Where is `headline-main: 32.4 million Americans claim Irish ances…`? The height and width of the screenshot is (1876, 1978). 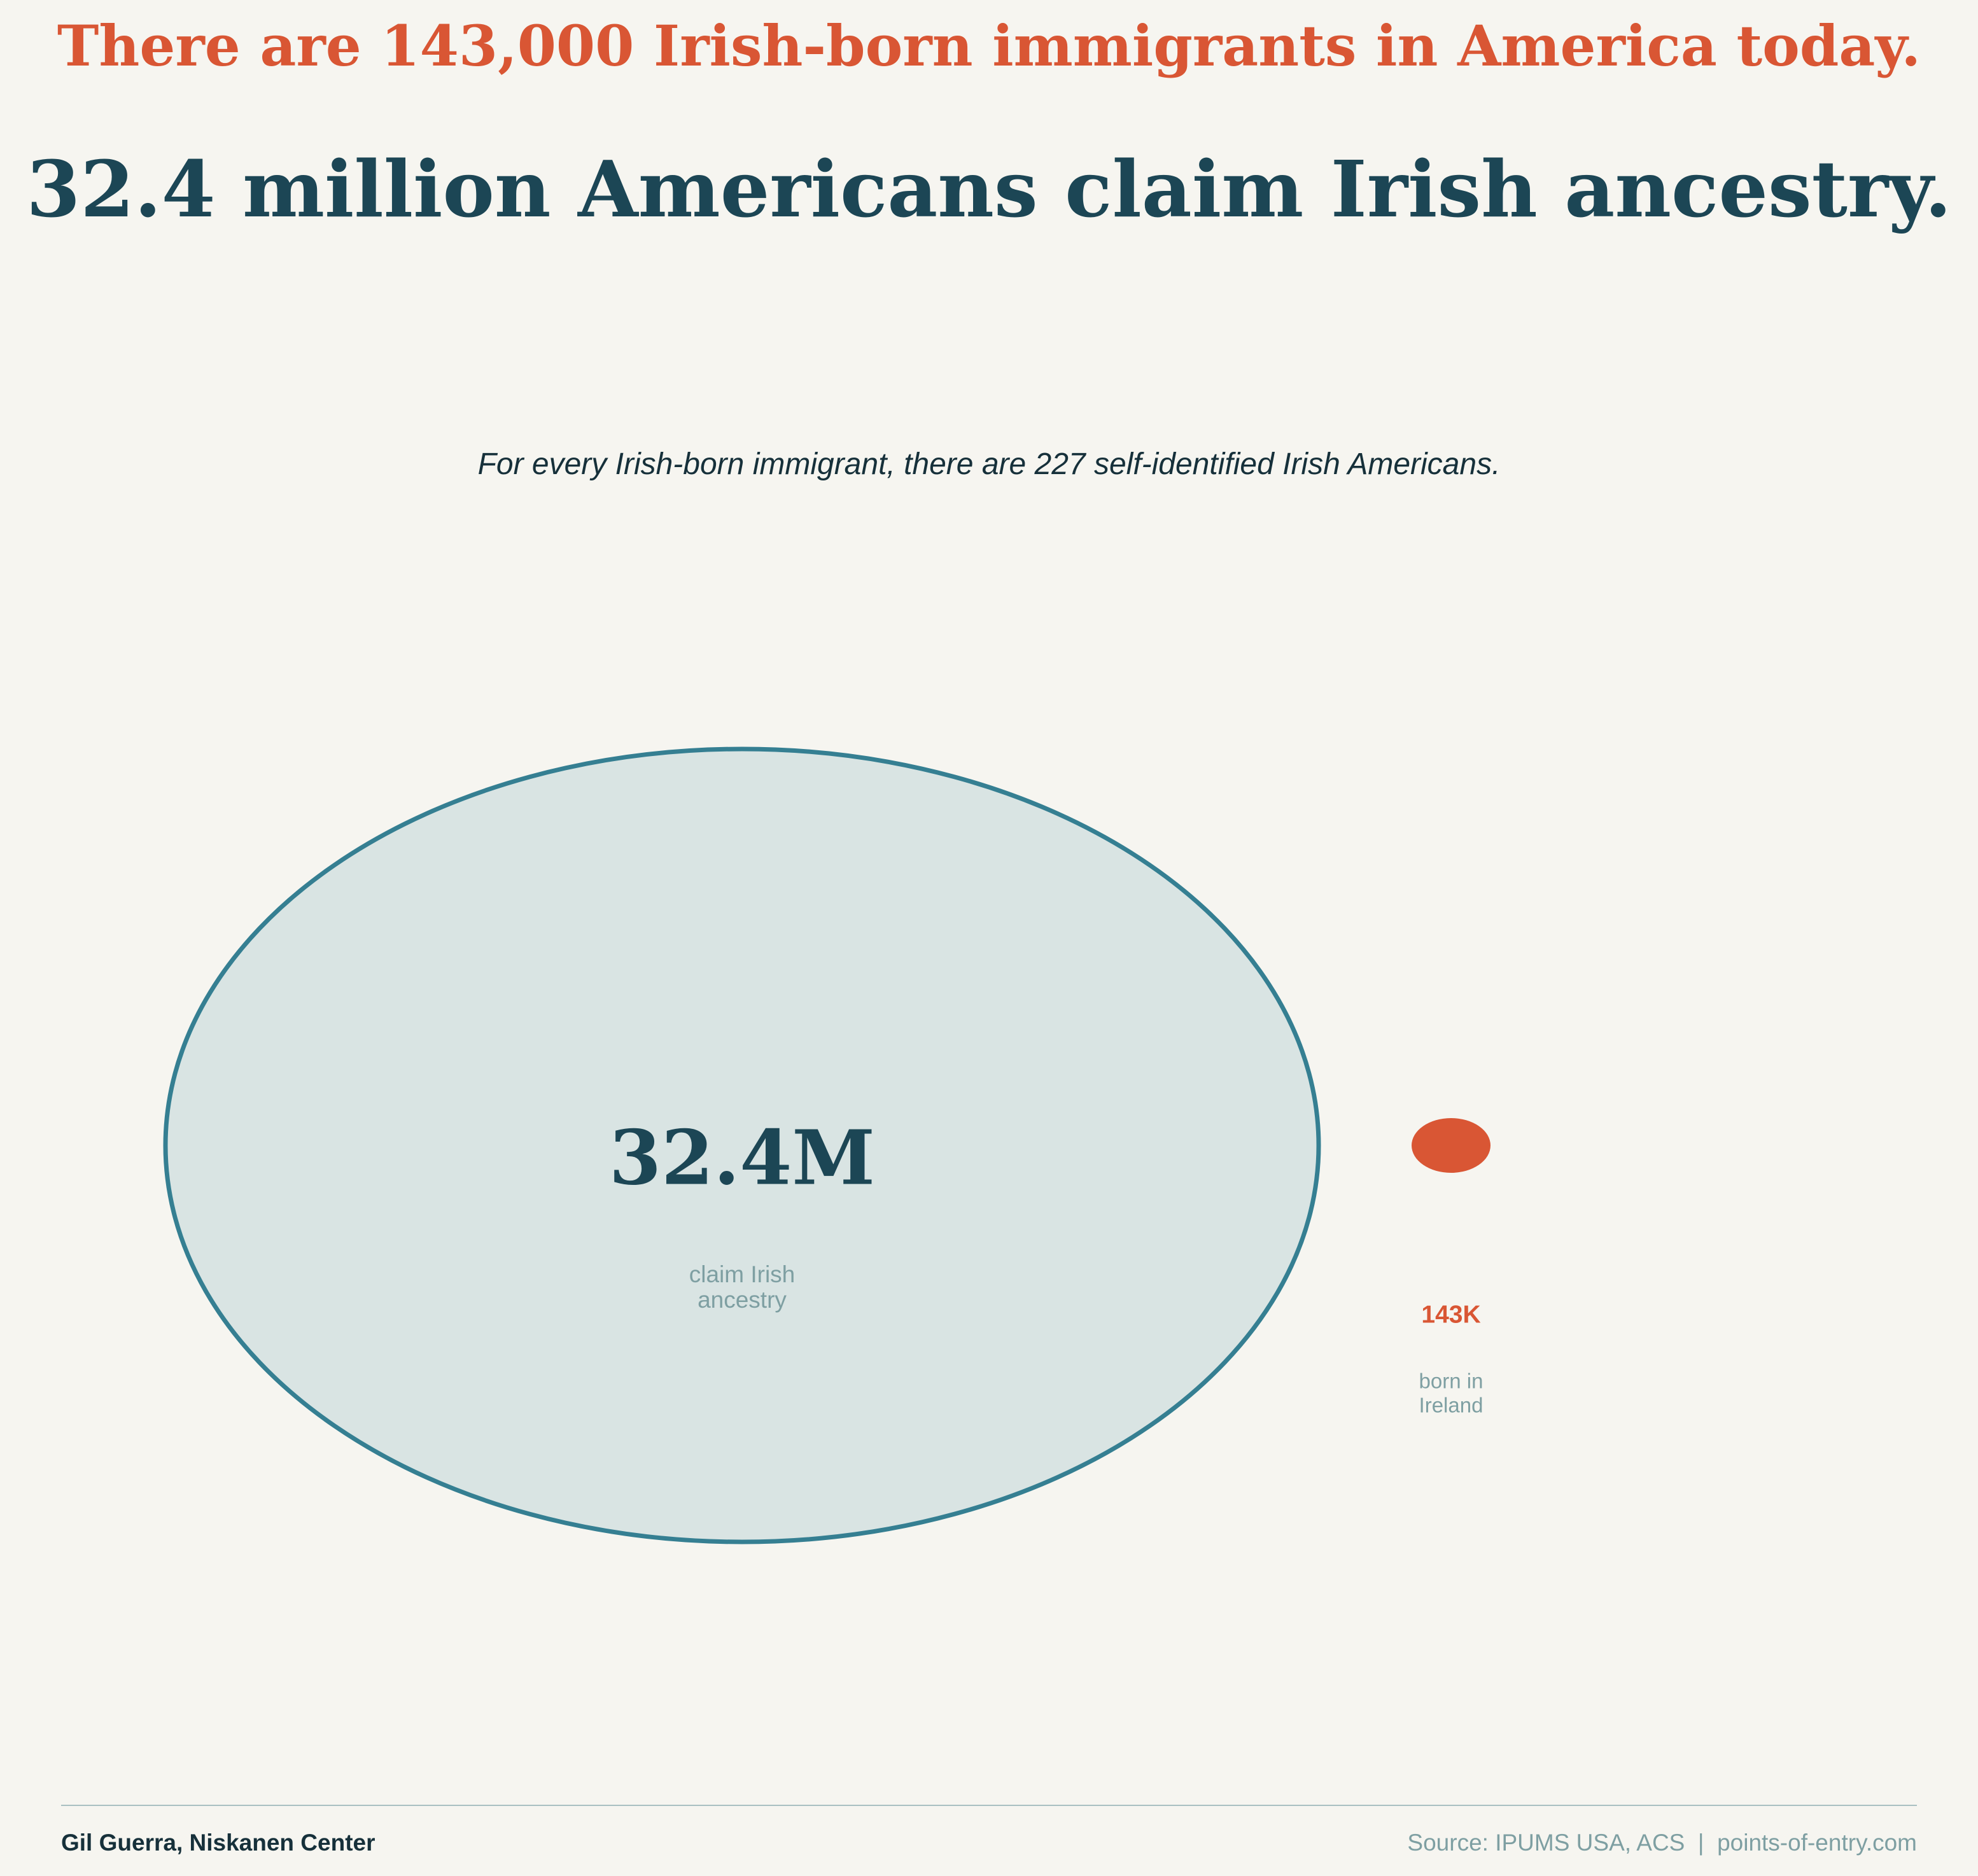 headline-main: 32.4 million Americans claim Irish ances… is located at coordinates (989, 189).